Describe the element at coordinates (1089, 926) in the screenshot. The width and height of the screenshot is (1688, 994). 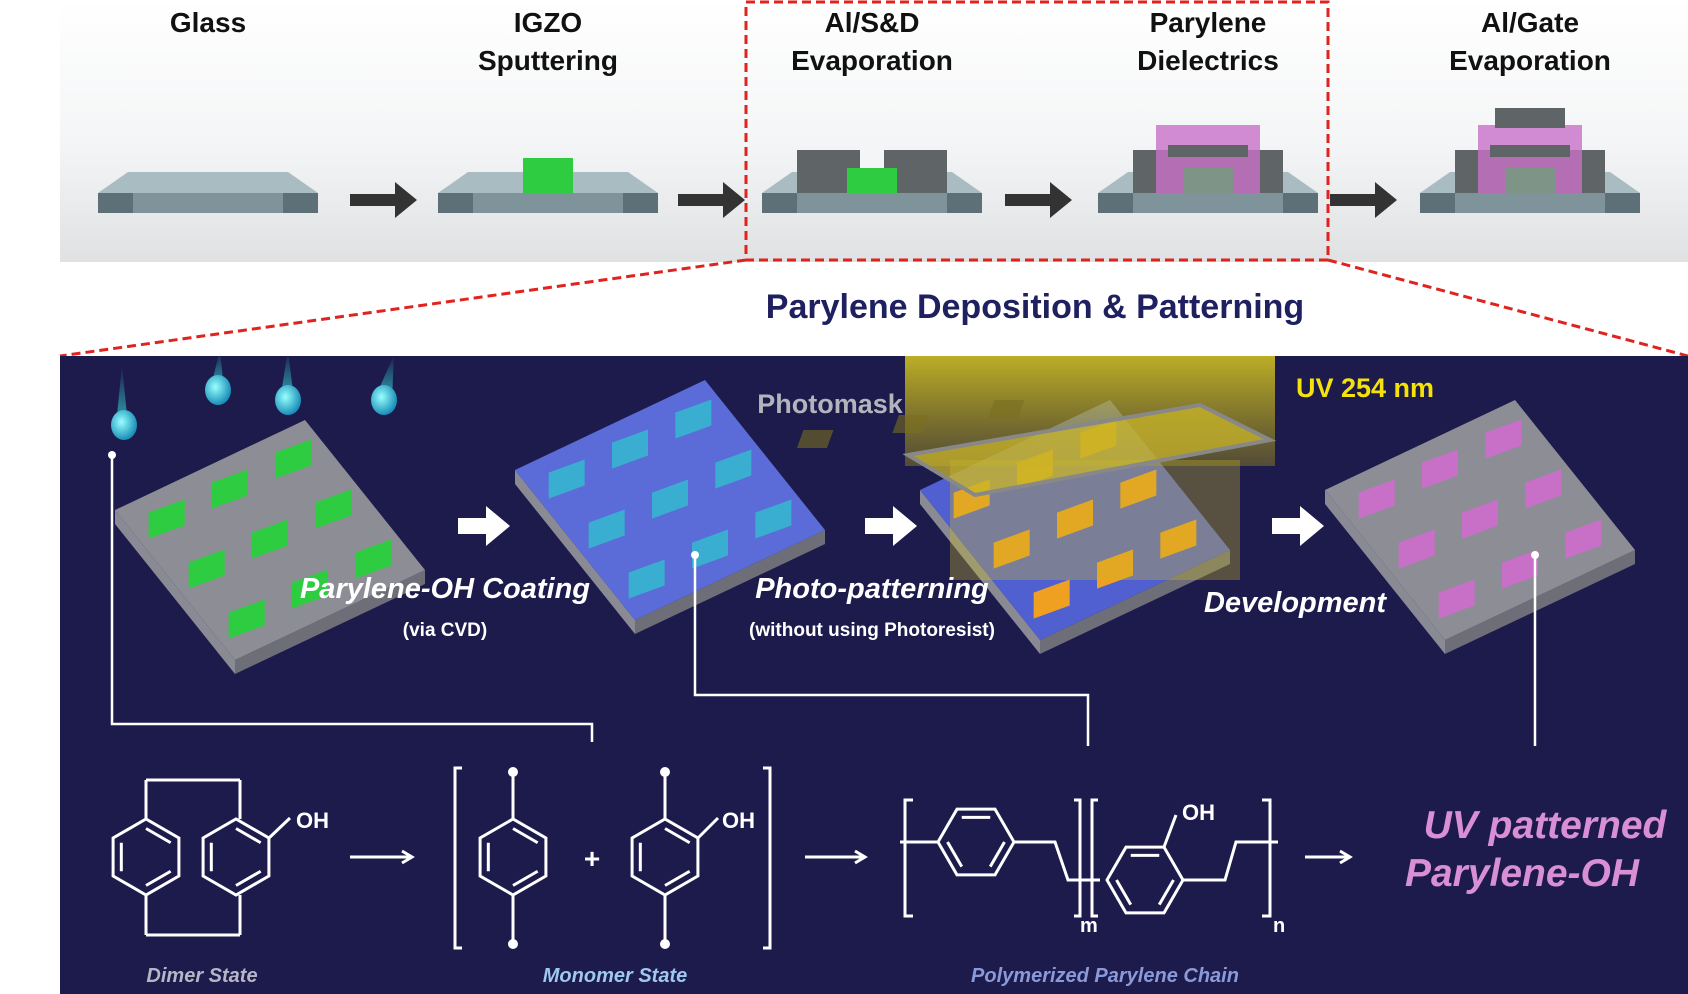
I see `subscript-m: m` at that location.